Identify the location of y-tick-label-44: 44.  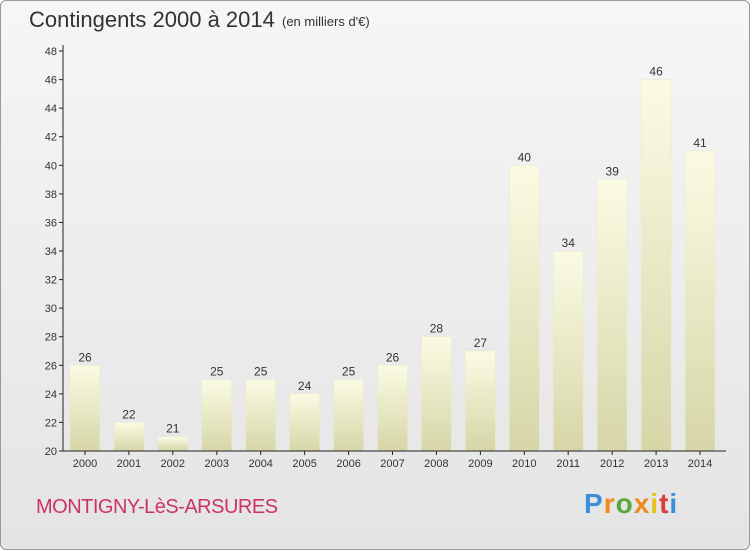
(51, 109).